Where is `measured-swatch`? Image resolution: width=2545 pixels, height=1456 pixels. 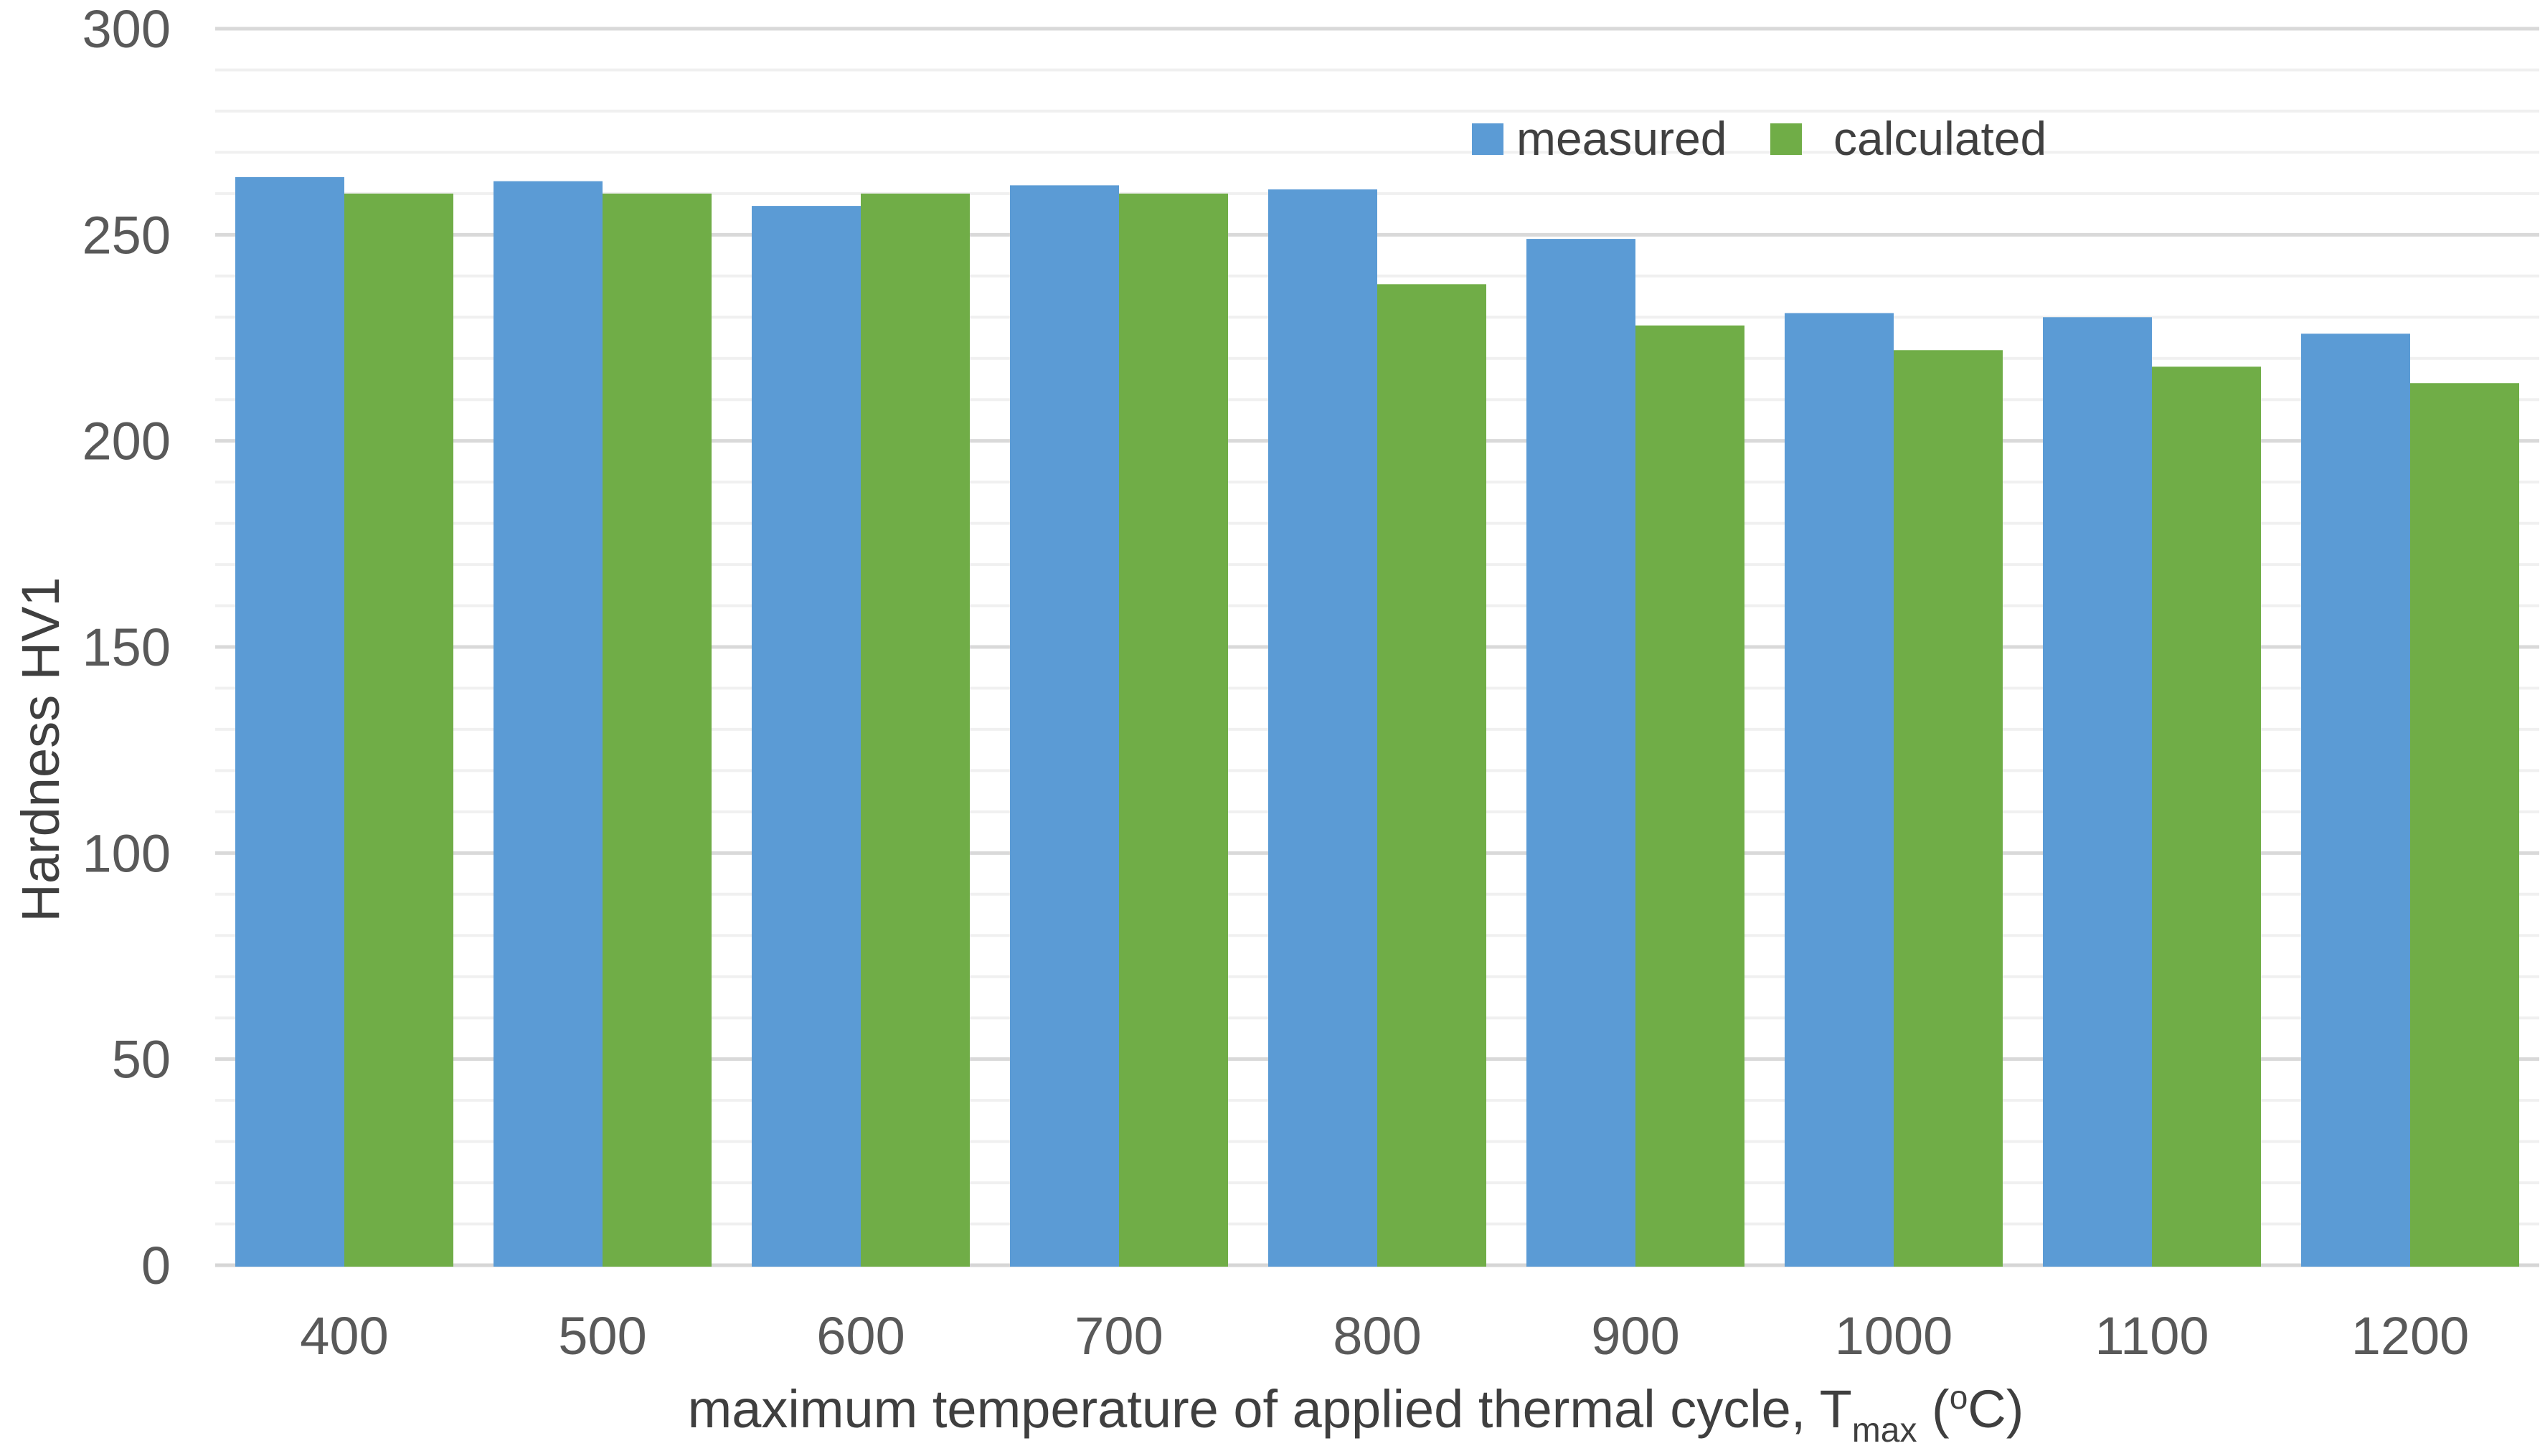 measured-swatch is located at coordinates (1487, 139).